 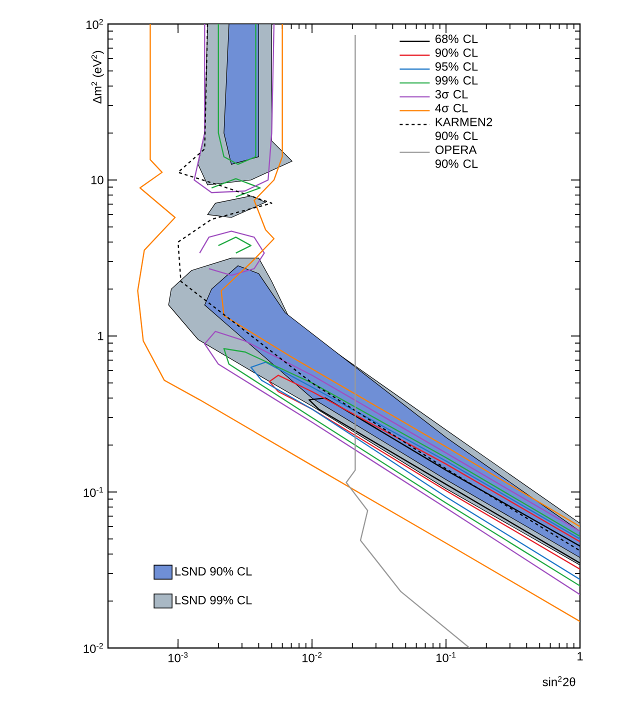 I want to click on legend-label: OPERA 90% CL, so click(x=456, y=157).